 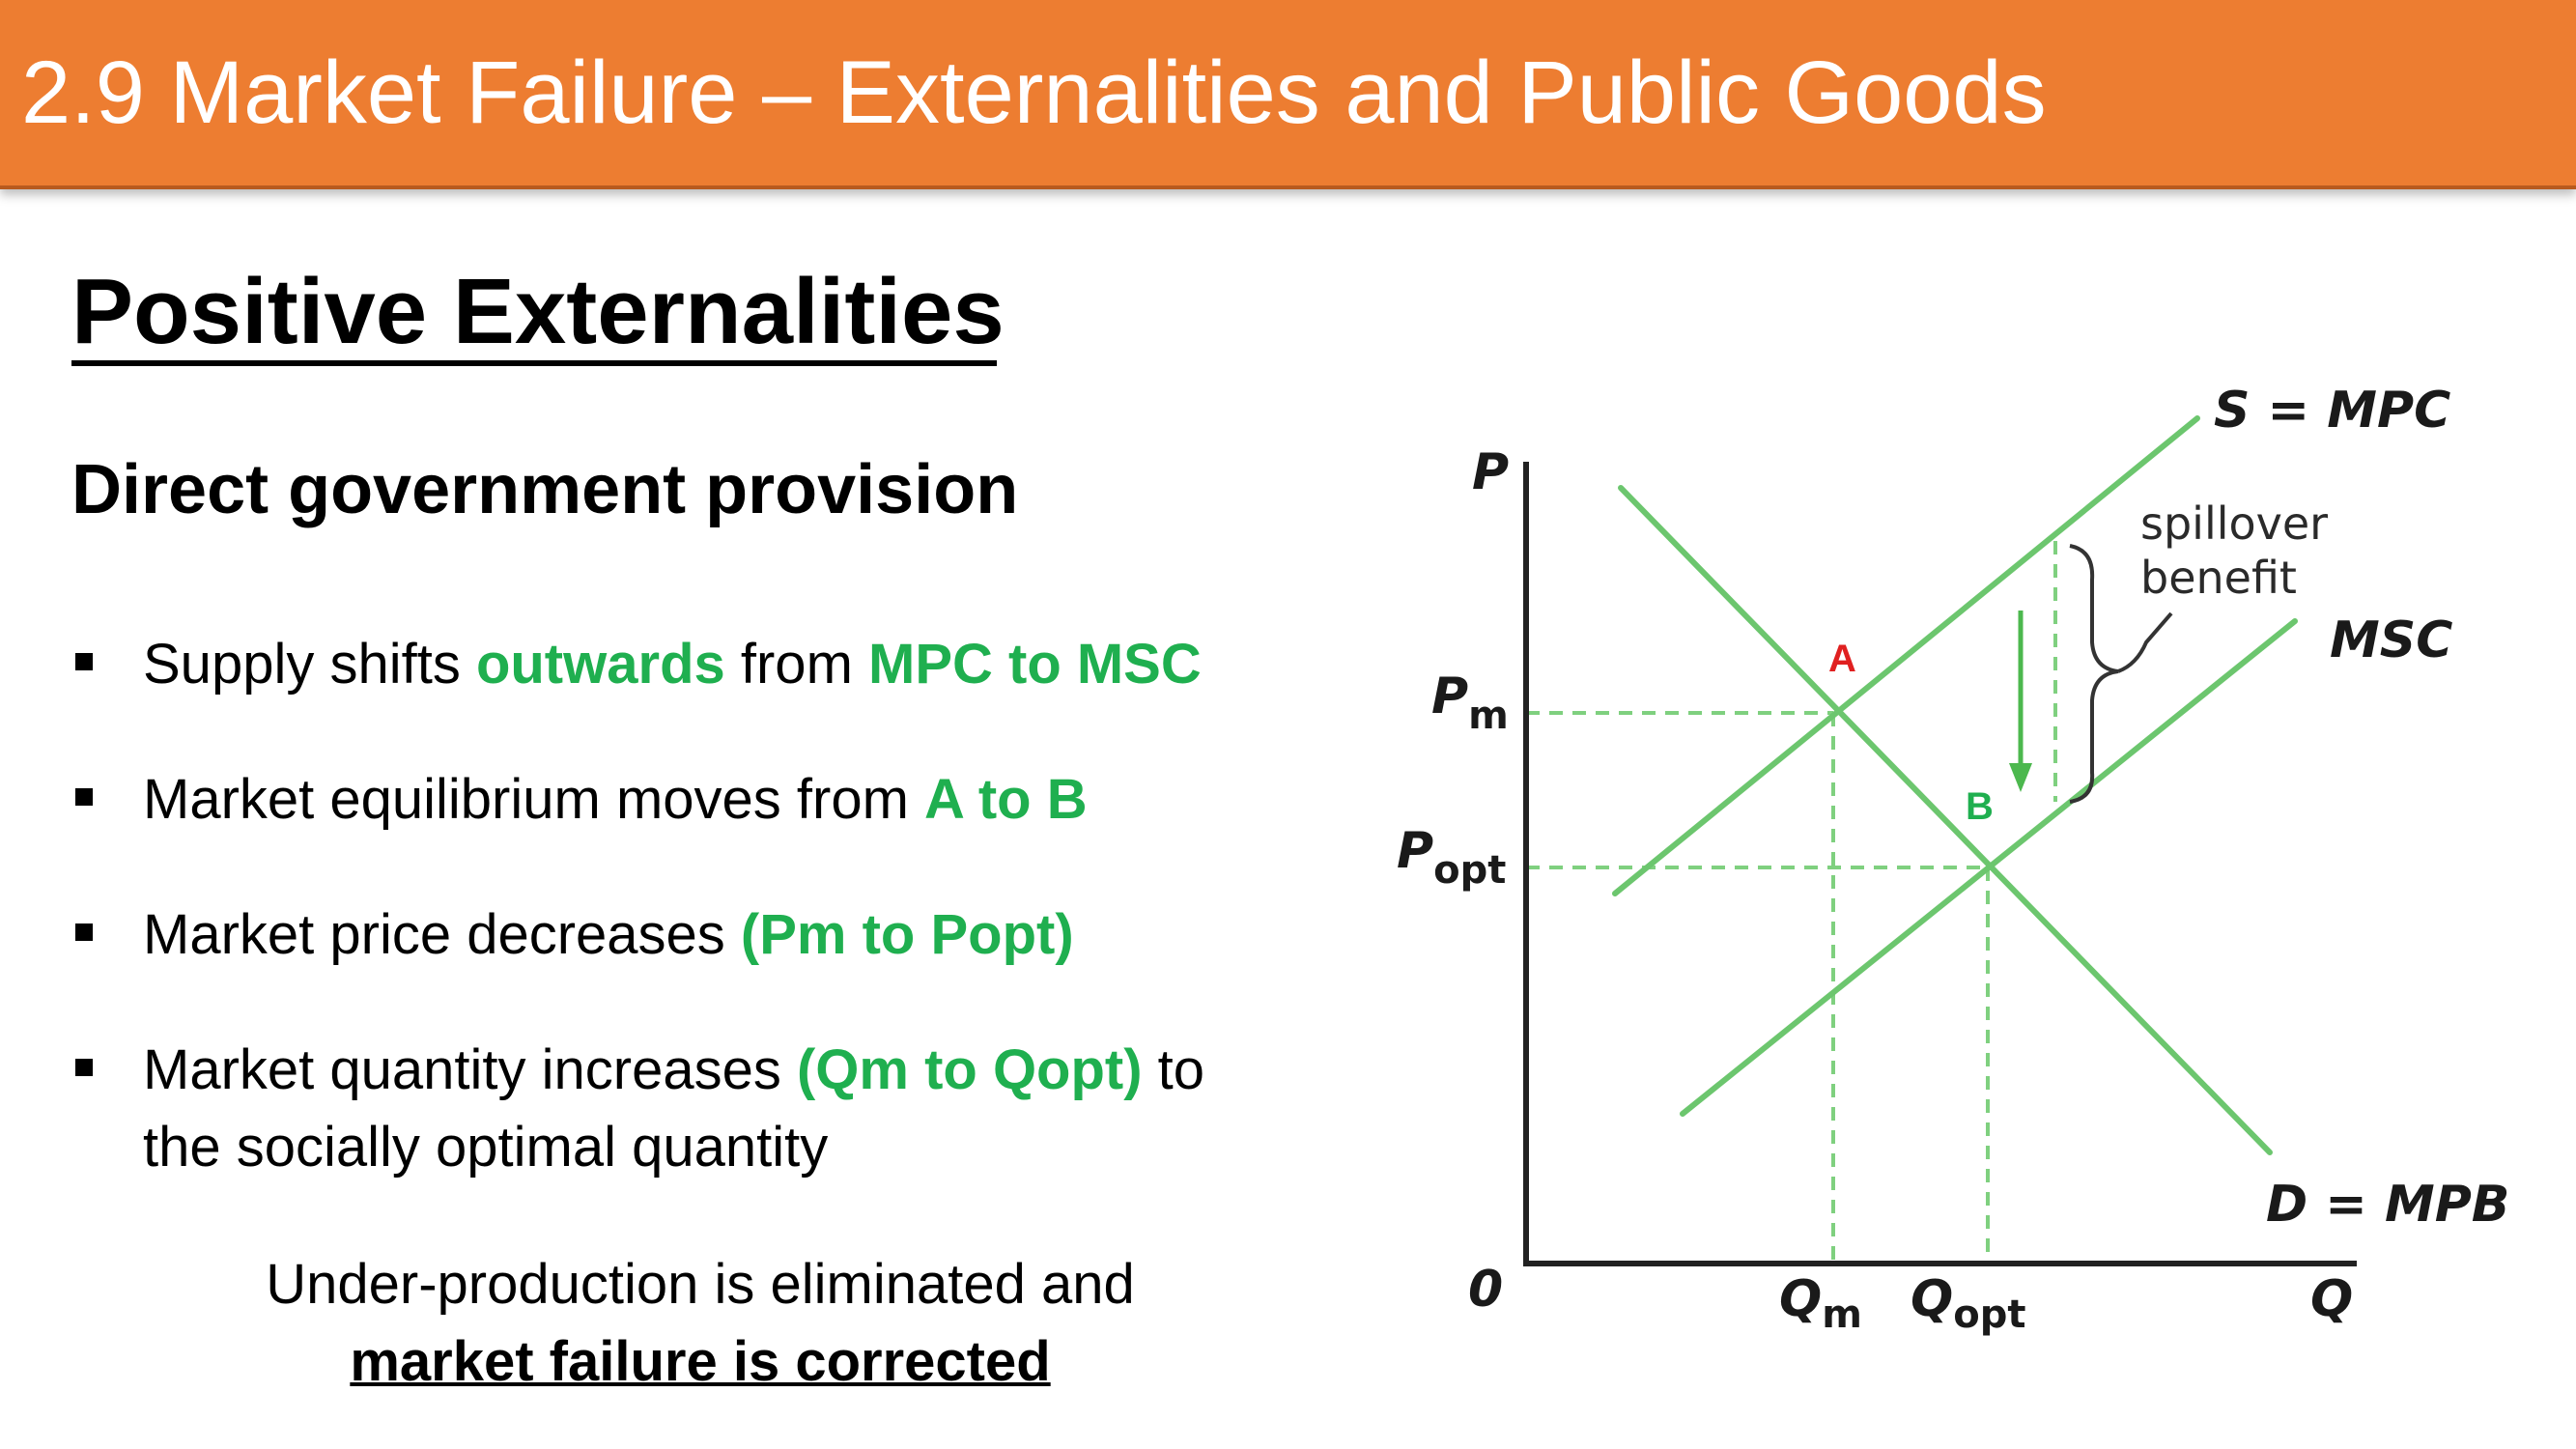 I want to click on x-axis-label: Q, so click(x=2331, y=1299).